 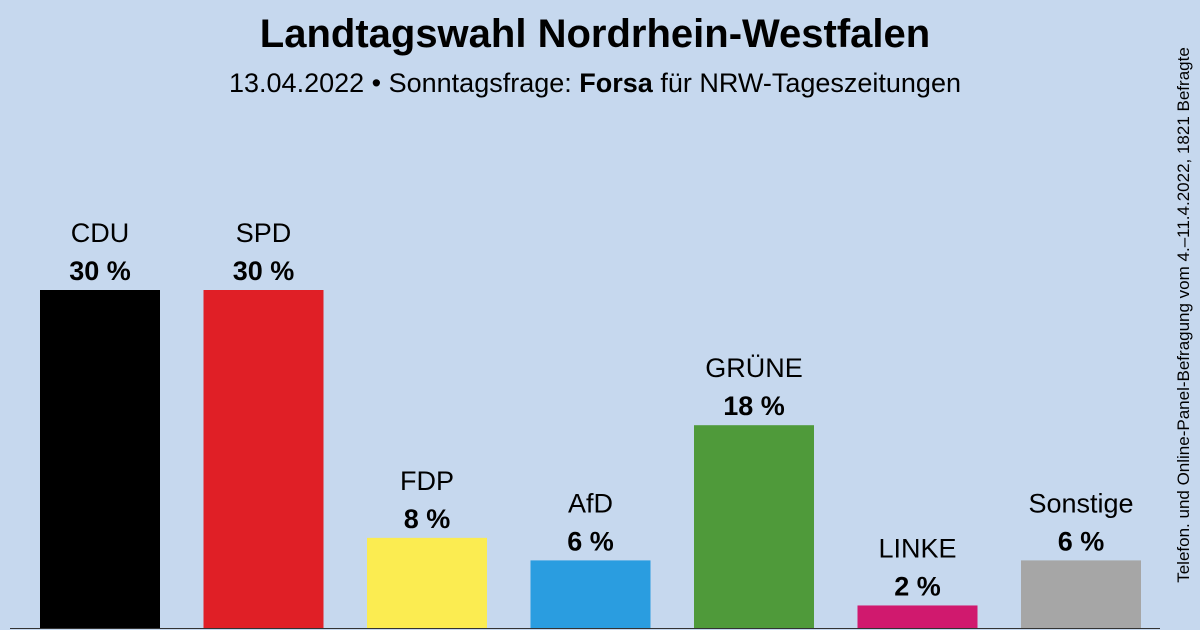 I want to click on bar-sonstige, so click(x=1081, y=594).